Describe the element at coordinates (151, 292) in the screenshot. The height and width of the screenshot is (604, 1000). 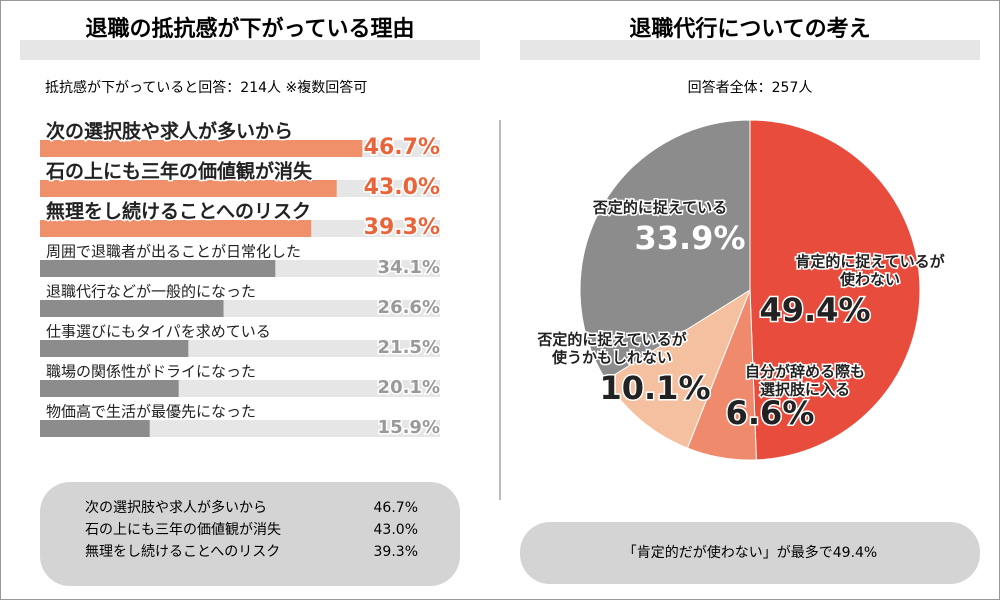
I see `category-label: 退職代行などが一般的になった` at that location.